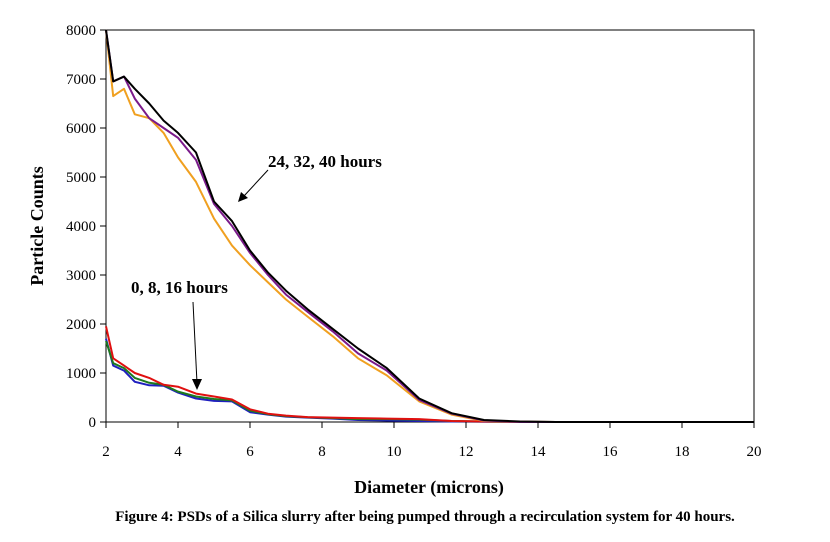 The width and height of the screenshot is (830, 542). I want to click on y-tick-label: 7000, so click(81, 80).